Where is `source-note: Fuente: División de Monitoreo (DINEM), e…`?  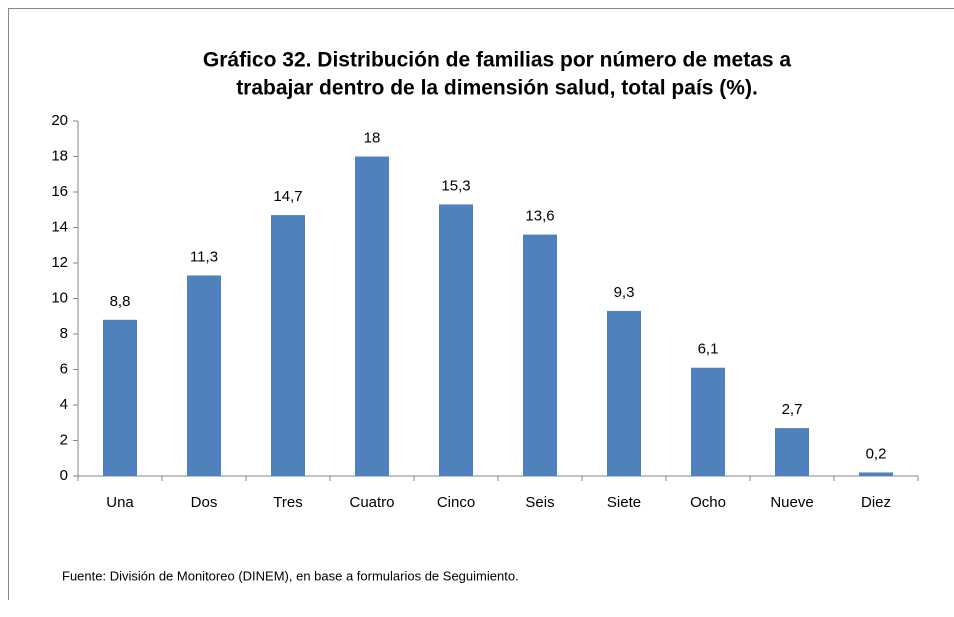 source-note: Fuente: División de Monitoreo (DINEM), e… is located at coordinates (290, 575).